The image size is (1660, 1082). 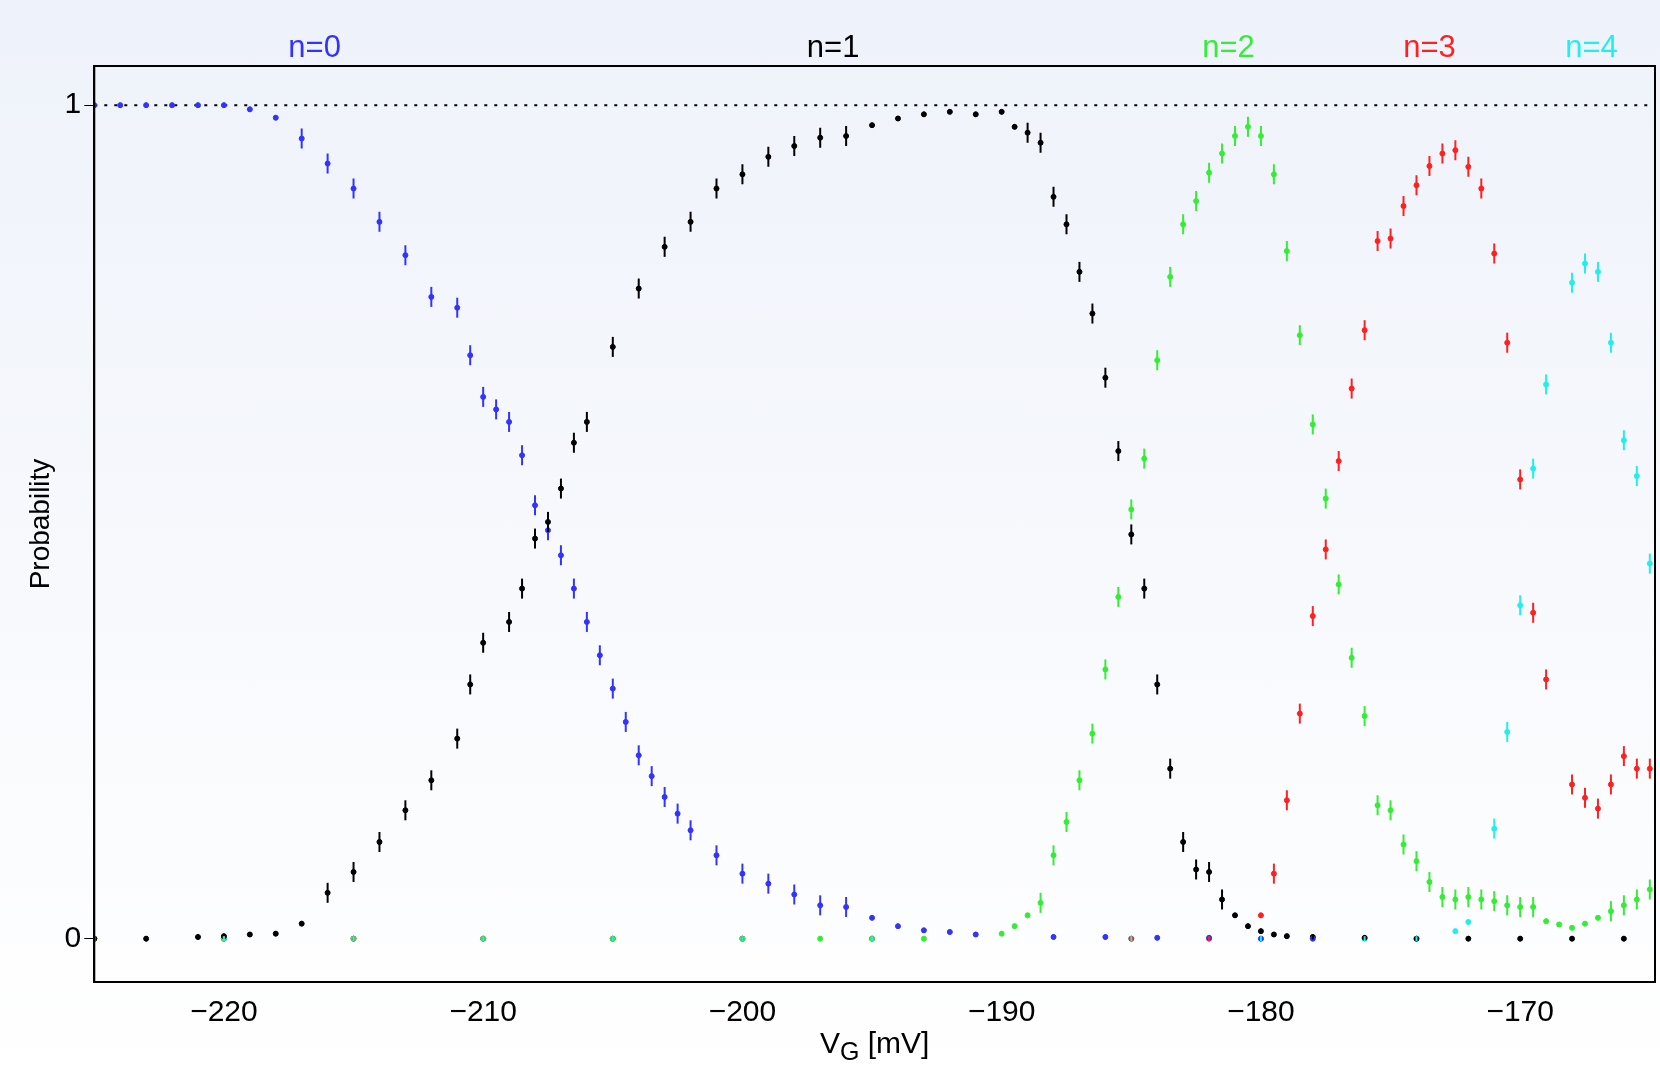 What do you see at coordinates (1001, 1011) in the screenshot?
I see `x-tick-label: −190` at bounding box center [1001, 1011].